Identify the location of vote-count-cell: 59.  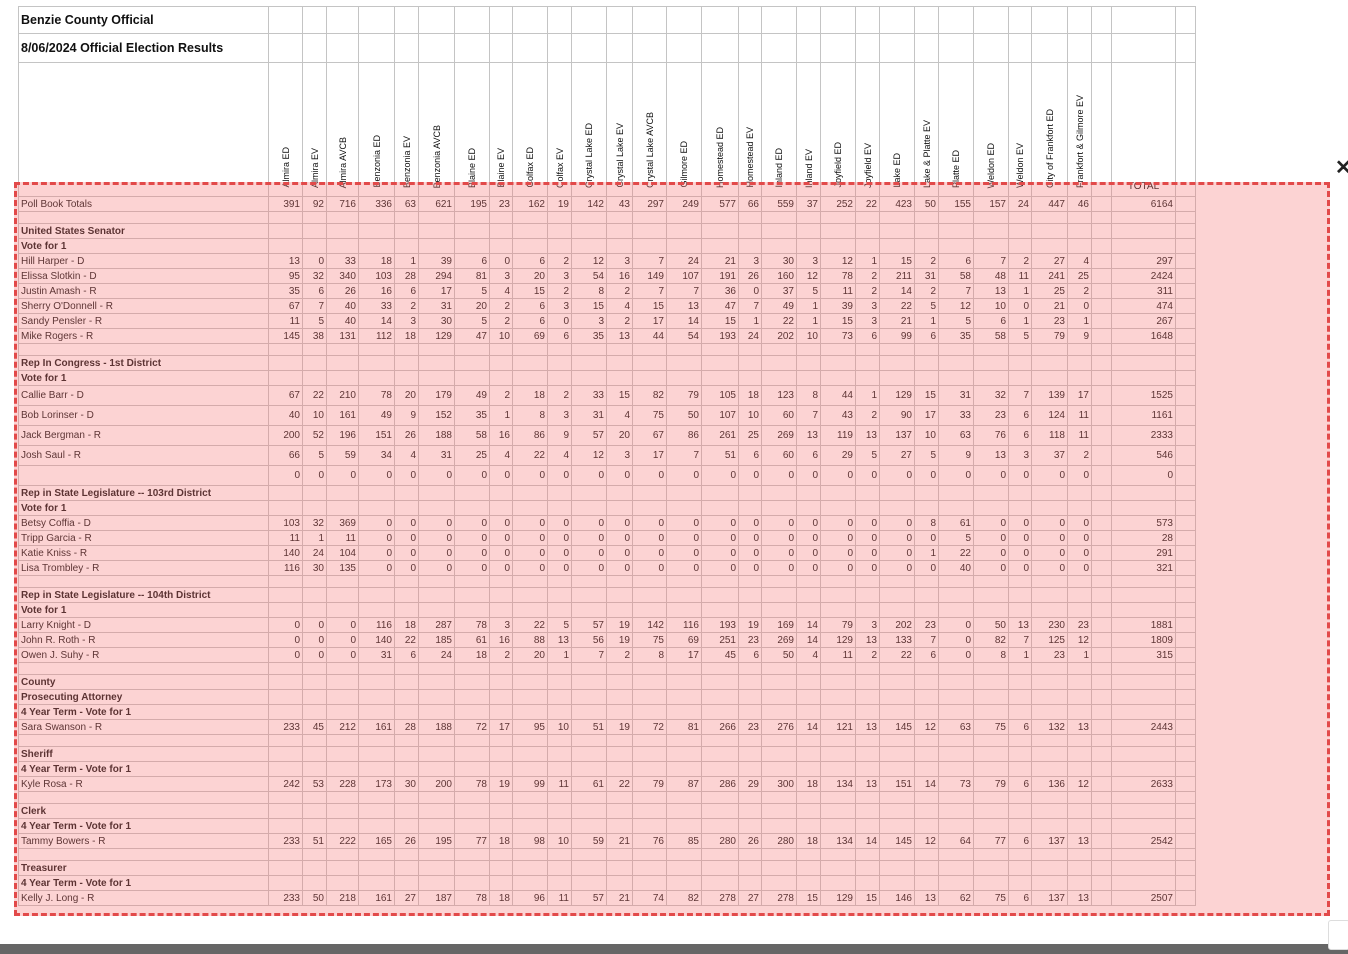
(342, 455).